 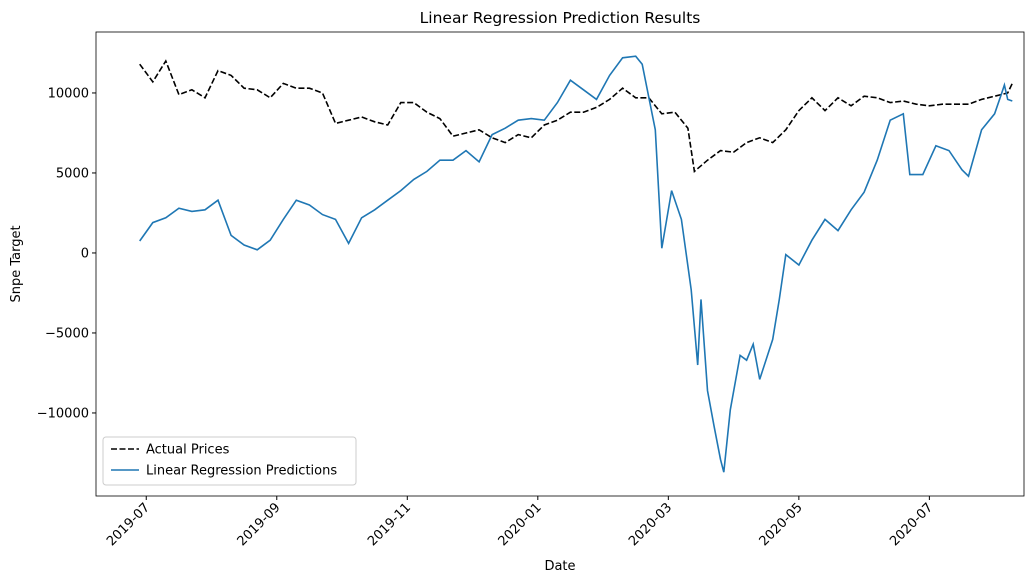 What do you see at coordinates (560, 18) in the screenshot?
I see `chart-title: Linear Regression Prediction Results` at bounding box center [560, 18].